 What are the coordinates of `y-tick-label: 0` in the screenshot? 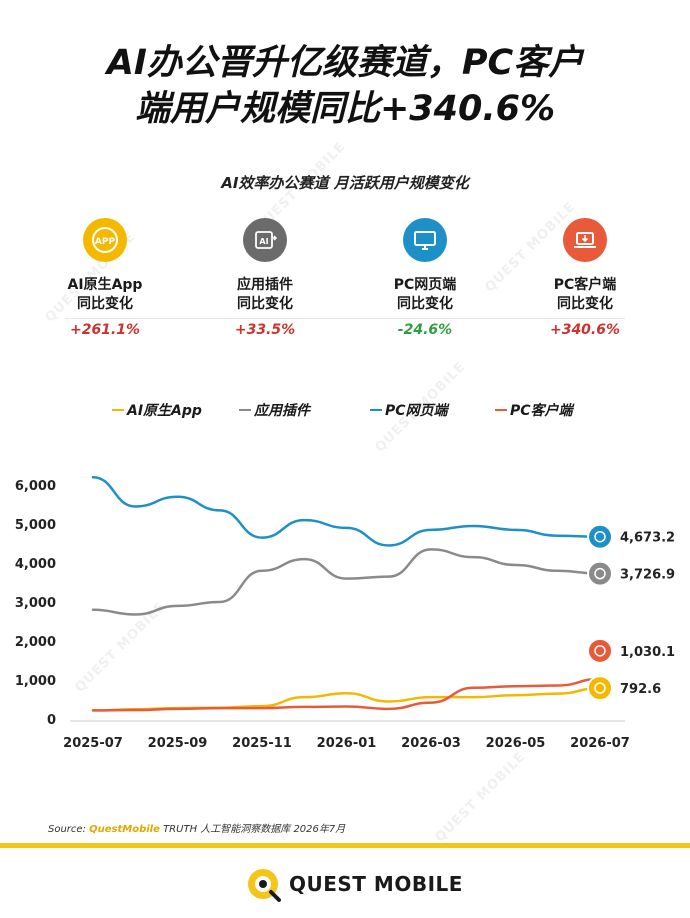 It's located at (51, 720).